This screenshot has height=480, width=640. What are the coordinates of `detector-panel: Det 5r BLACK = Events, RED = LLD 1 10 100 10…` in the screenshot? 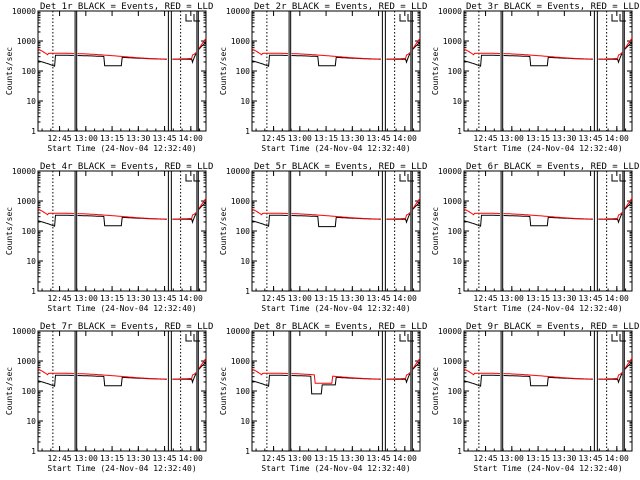 It's located at (323, 237).